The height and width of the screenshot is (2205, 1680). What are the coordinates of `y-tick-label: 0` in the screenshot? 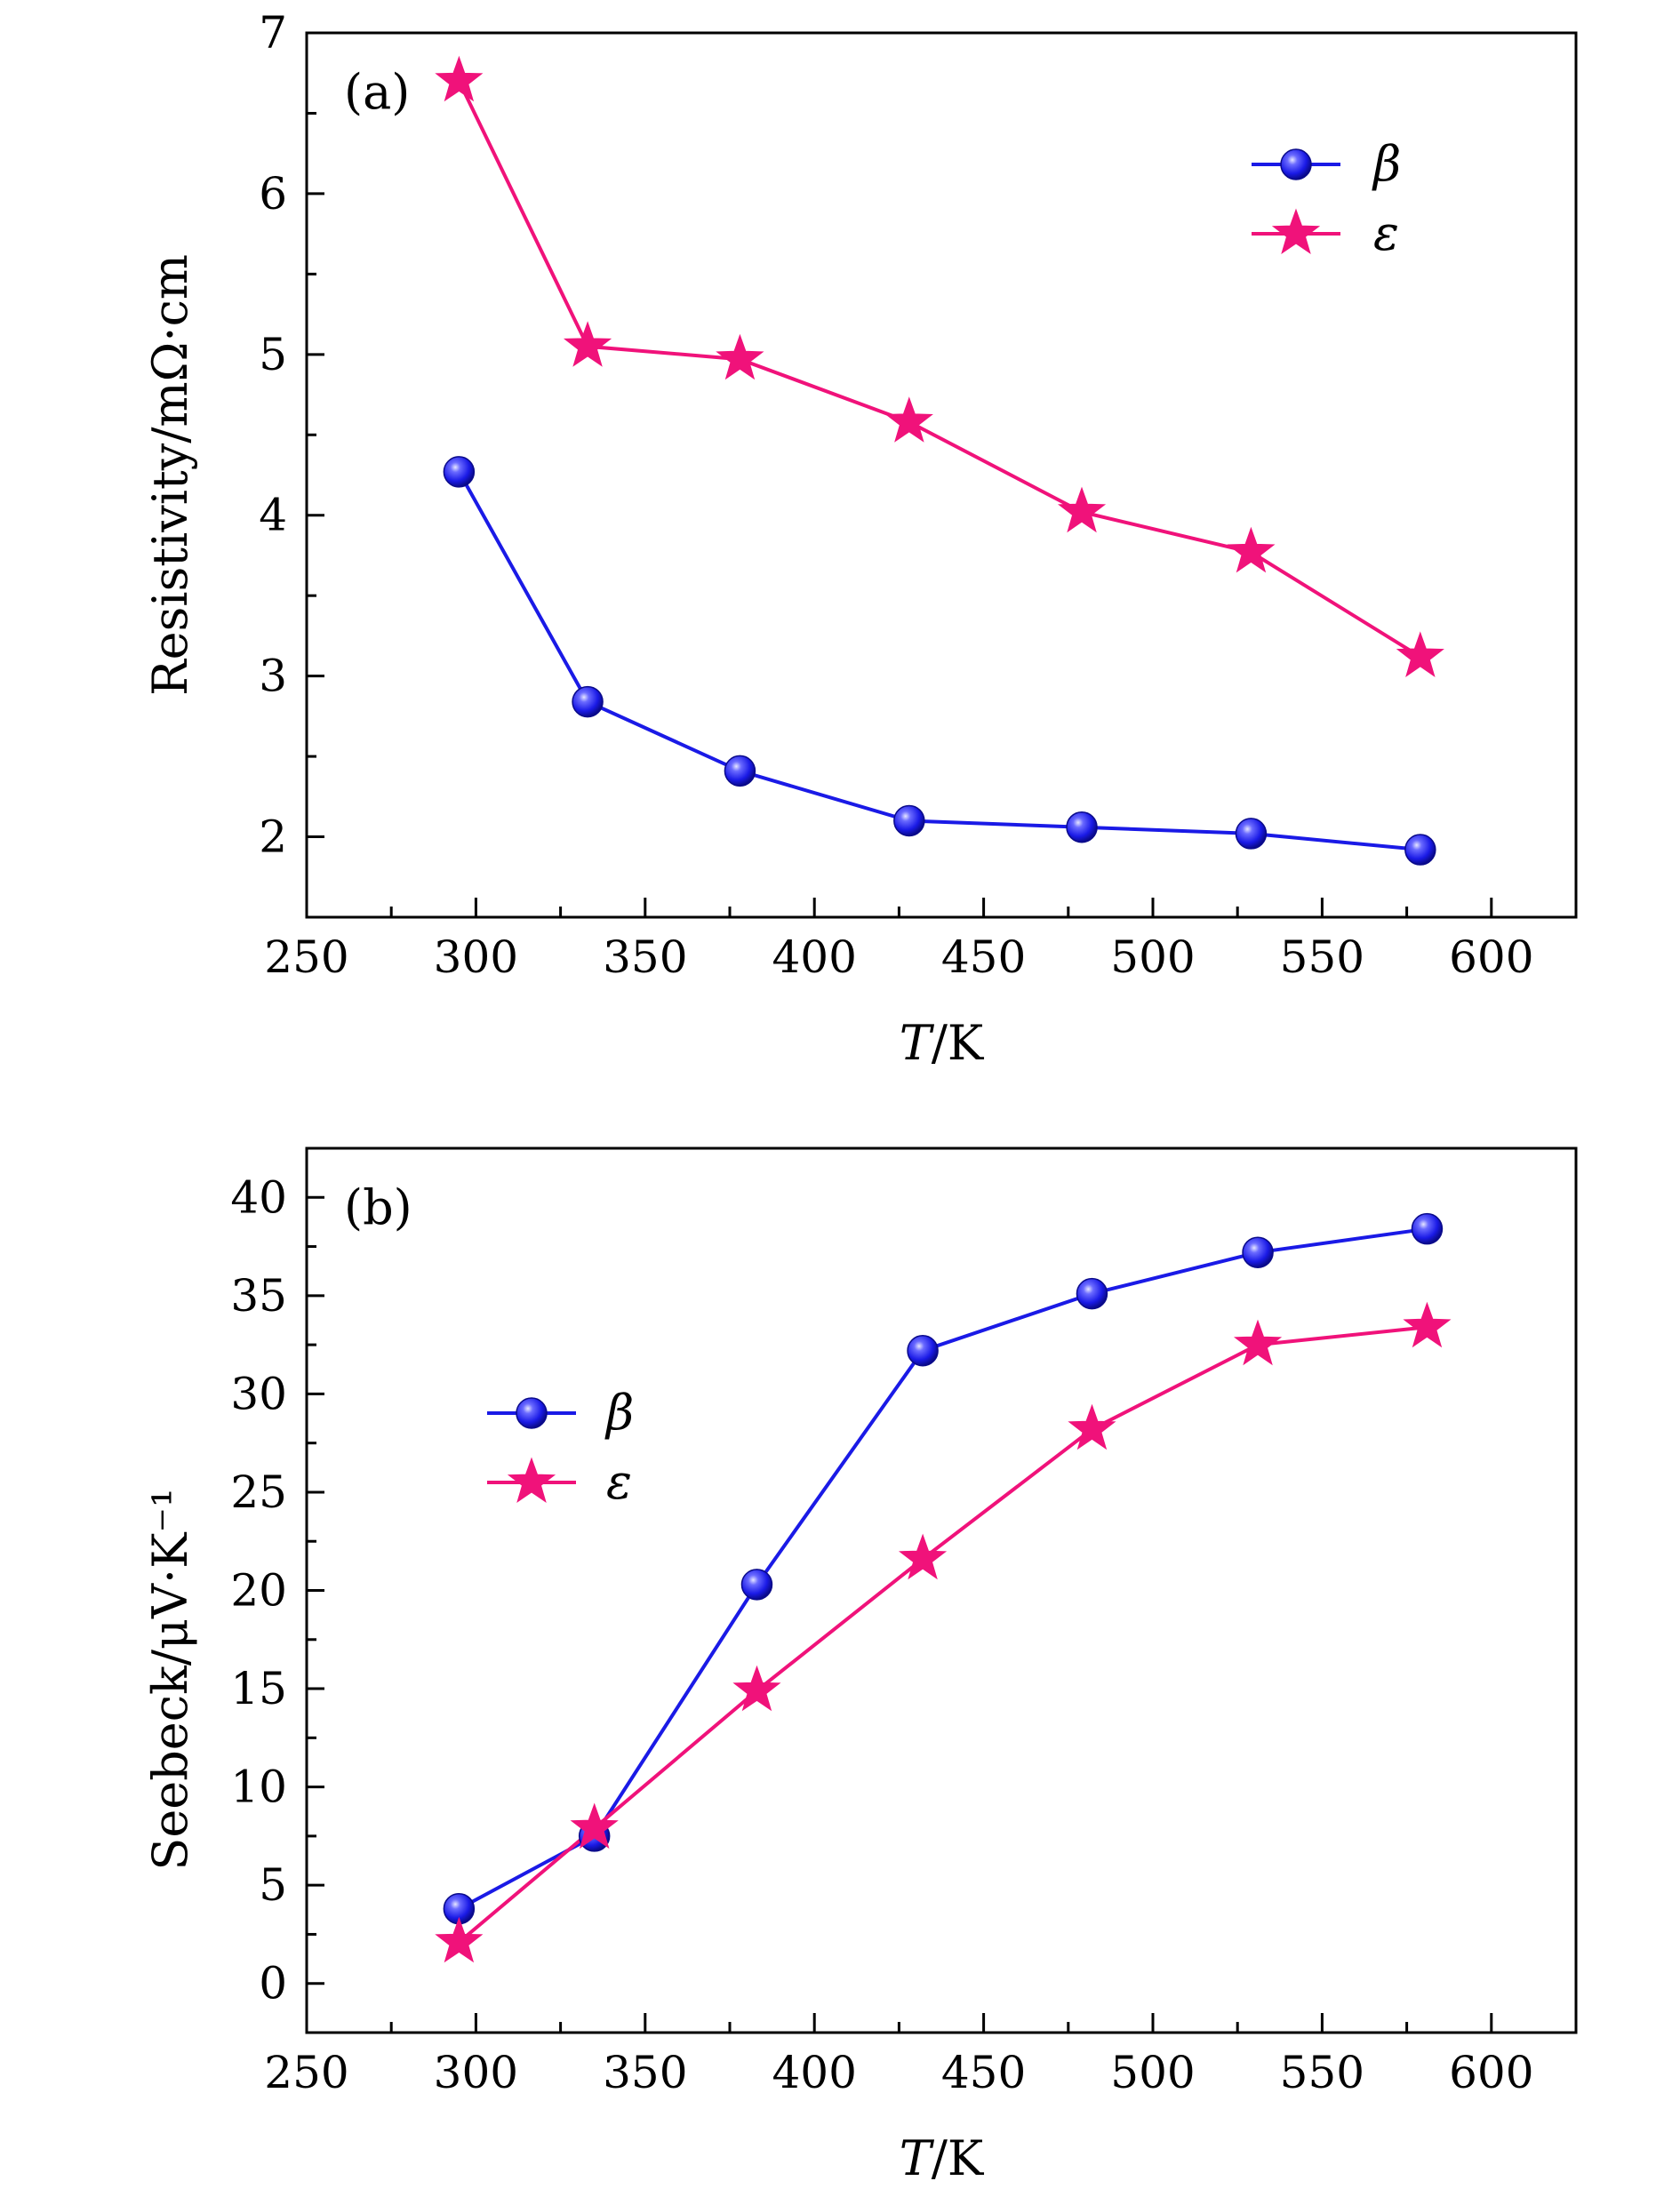 It's located at (273, 1983).